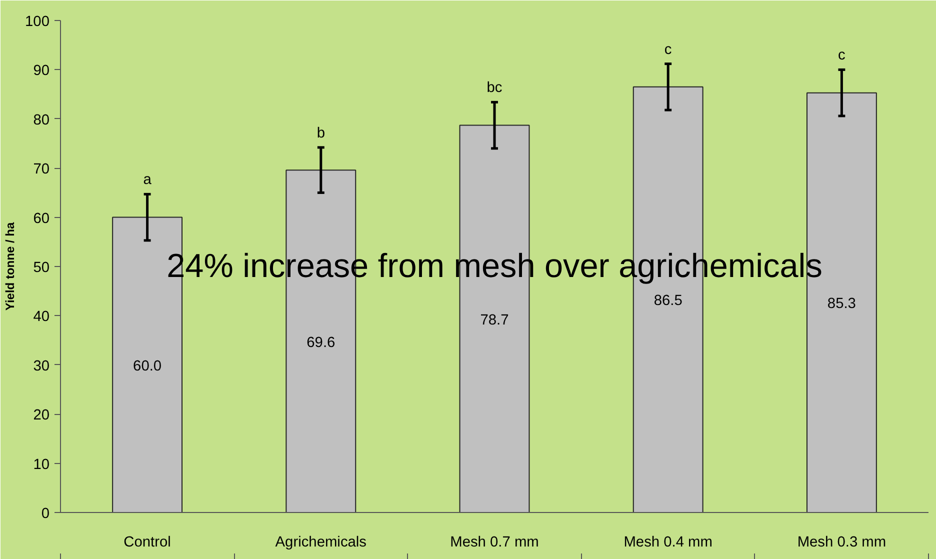 Image resolution: width=936 pixels, height=559 pixels. I want to click on y-tick-label: 70, so click(41, 170).